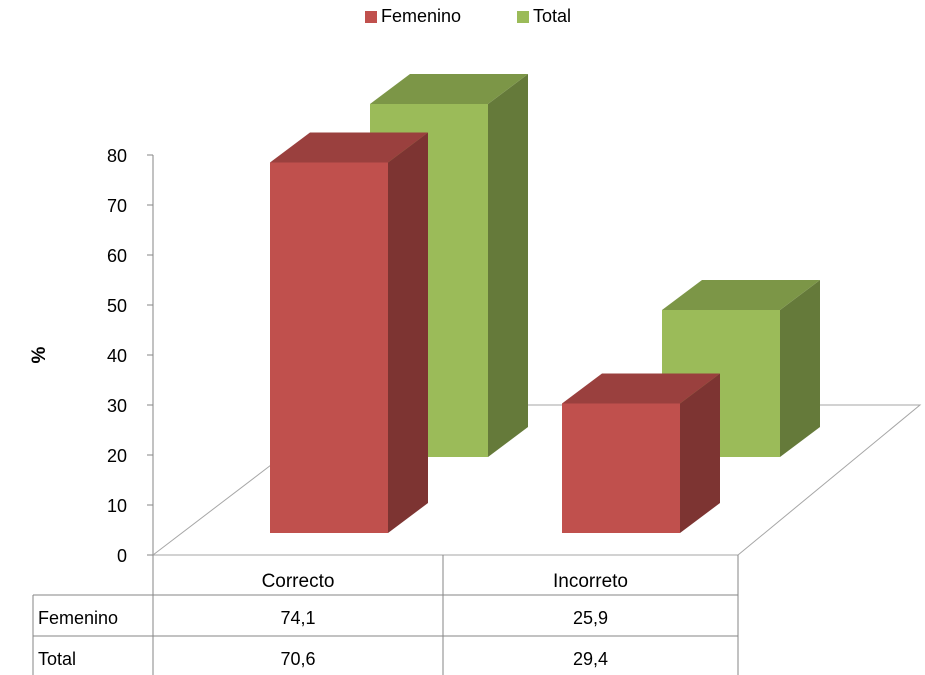 The height and width of the screenshot is (675, 925). What do you see at coordinates (590, 581) in the screenshot?
I see `table-header-incorreto: Incorreto` at bounding box center [590, 581].